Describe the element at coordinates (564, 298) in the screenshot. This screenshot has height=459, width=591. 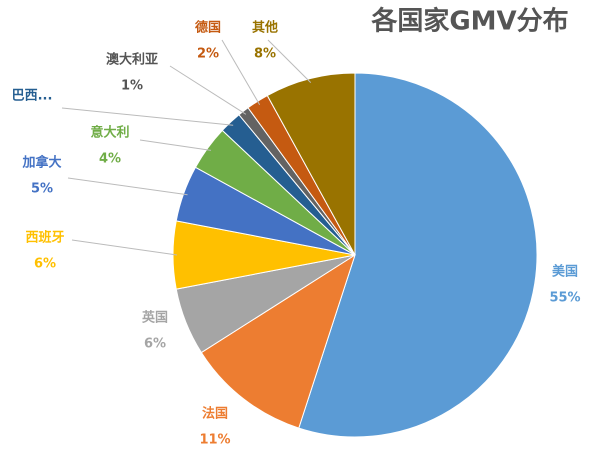
I see `value-label: 55%` at that location.